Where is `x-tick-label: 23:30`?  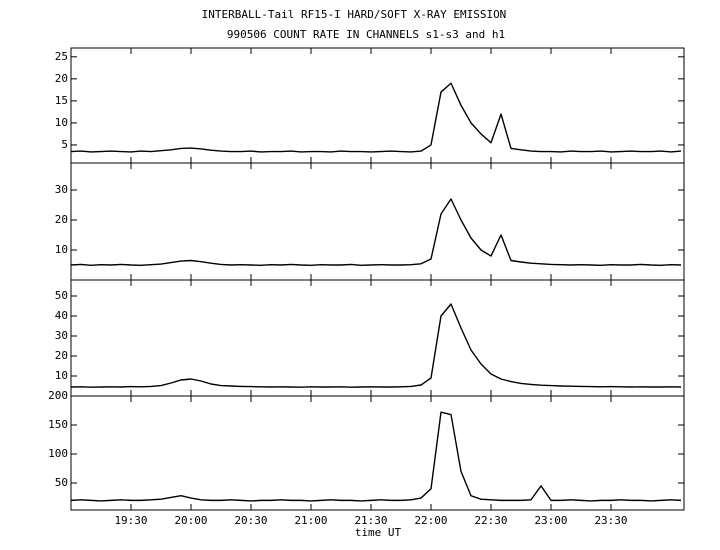 x-tick-label: 23:30 is located at coordinates (610, 520).